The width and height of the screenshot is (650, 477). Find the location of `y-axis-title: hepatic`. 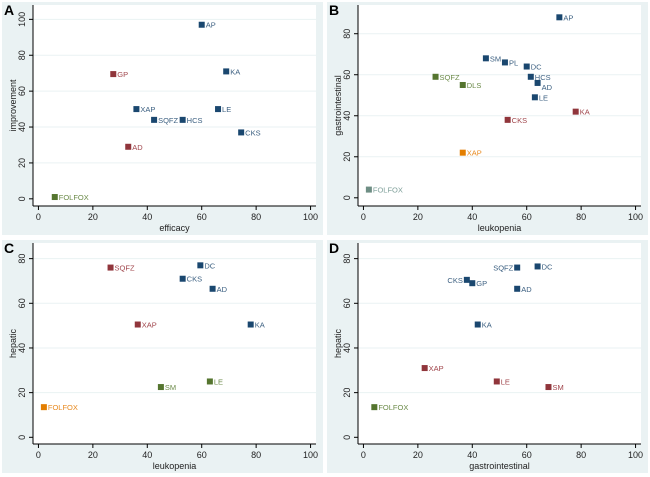

y-axis-title: hepatic is located at coordinates (338, 343).